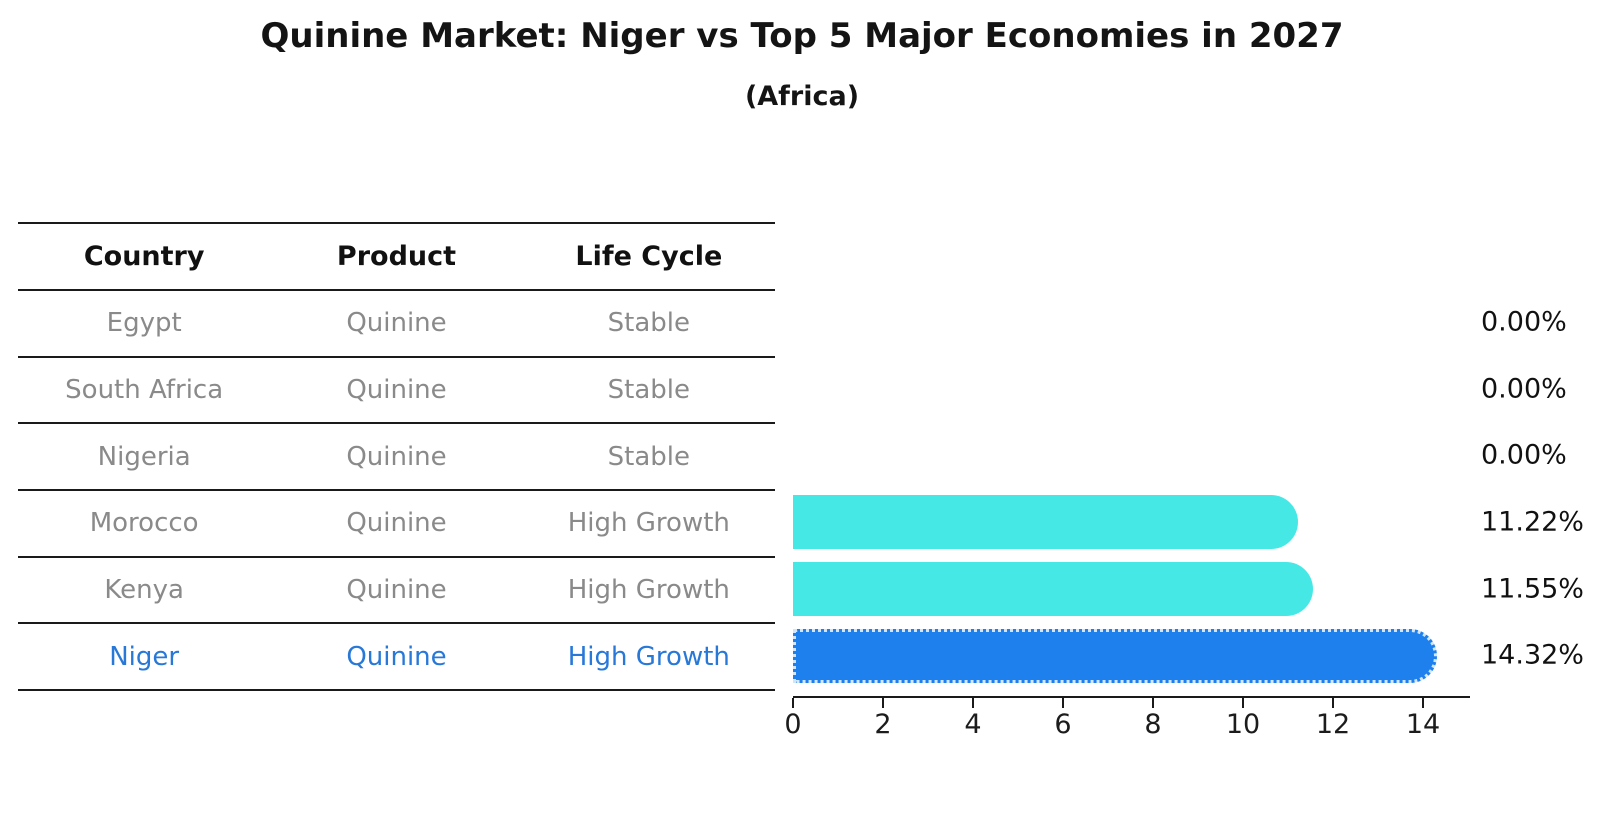  I want to click on value-label-kenya: 11.55%, so click(1532, 589).